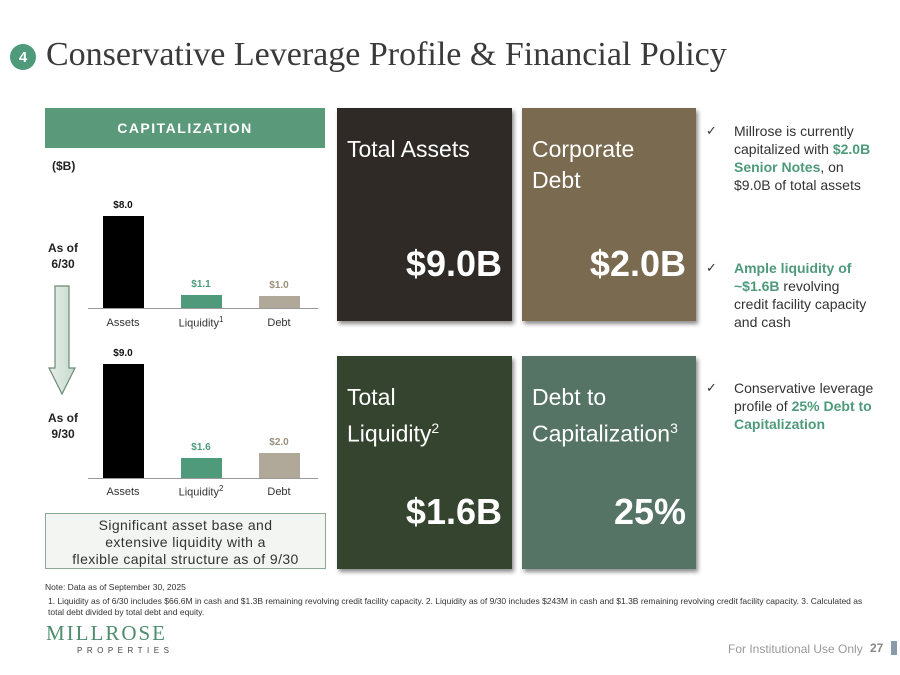 The width and height of the screenshot is (900, 675). What do you see at coordinates (123, 205) in the screenshot?
I see `data-label-assets: $8.0` at bounding box center [123, 205].